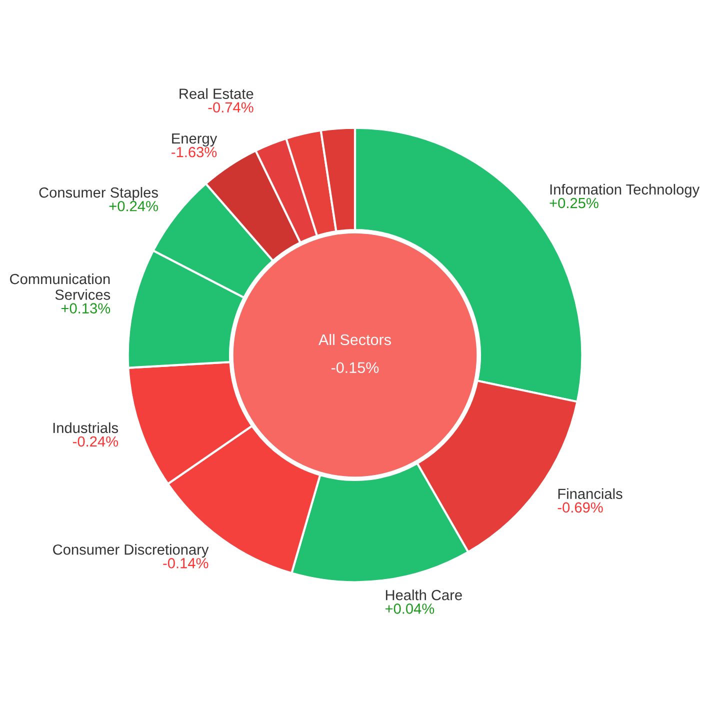 Image resolution: width=710 pixels, height=710 pixels. I want to click on text: +0.25%, so click(574, 203).